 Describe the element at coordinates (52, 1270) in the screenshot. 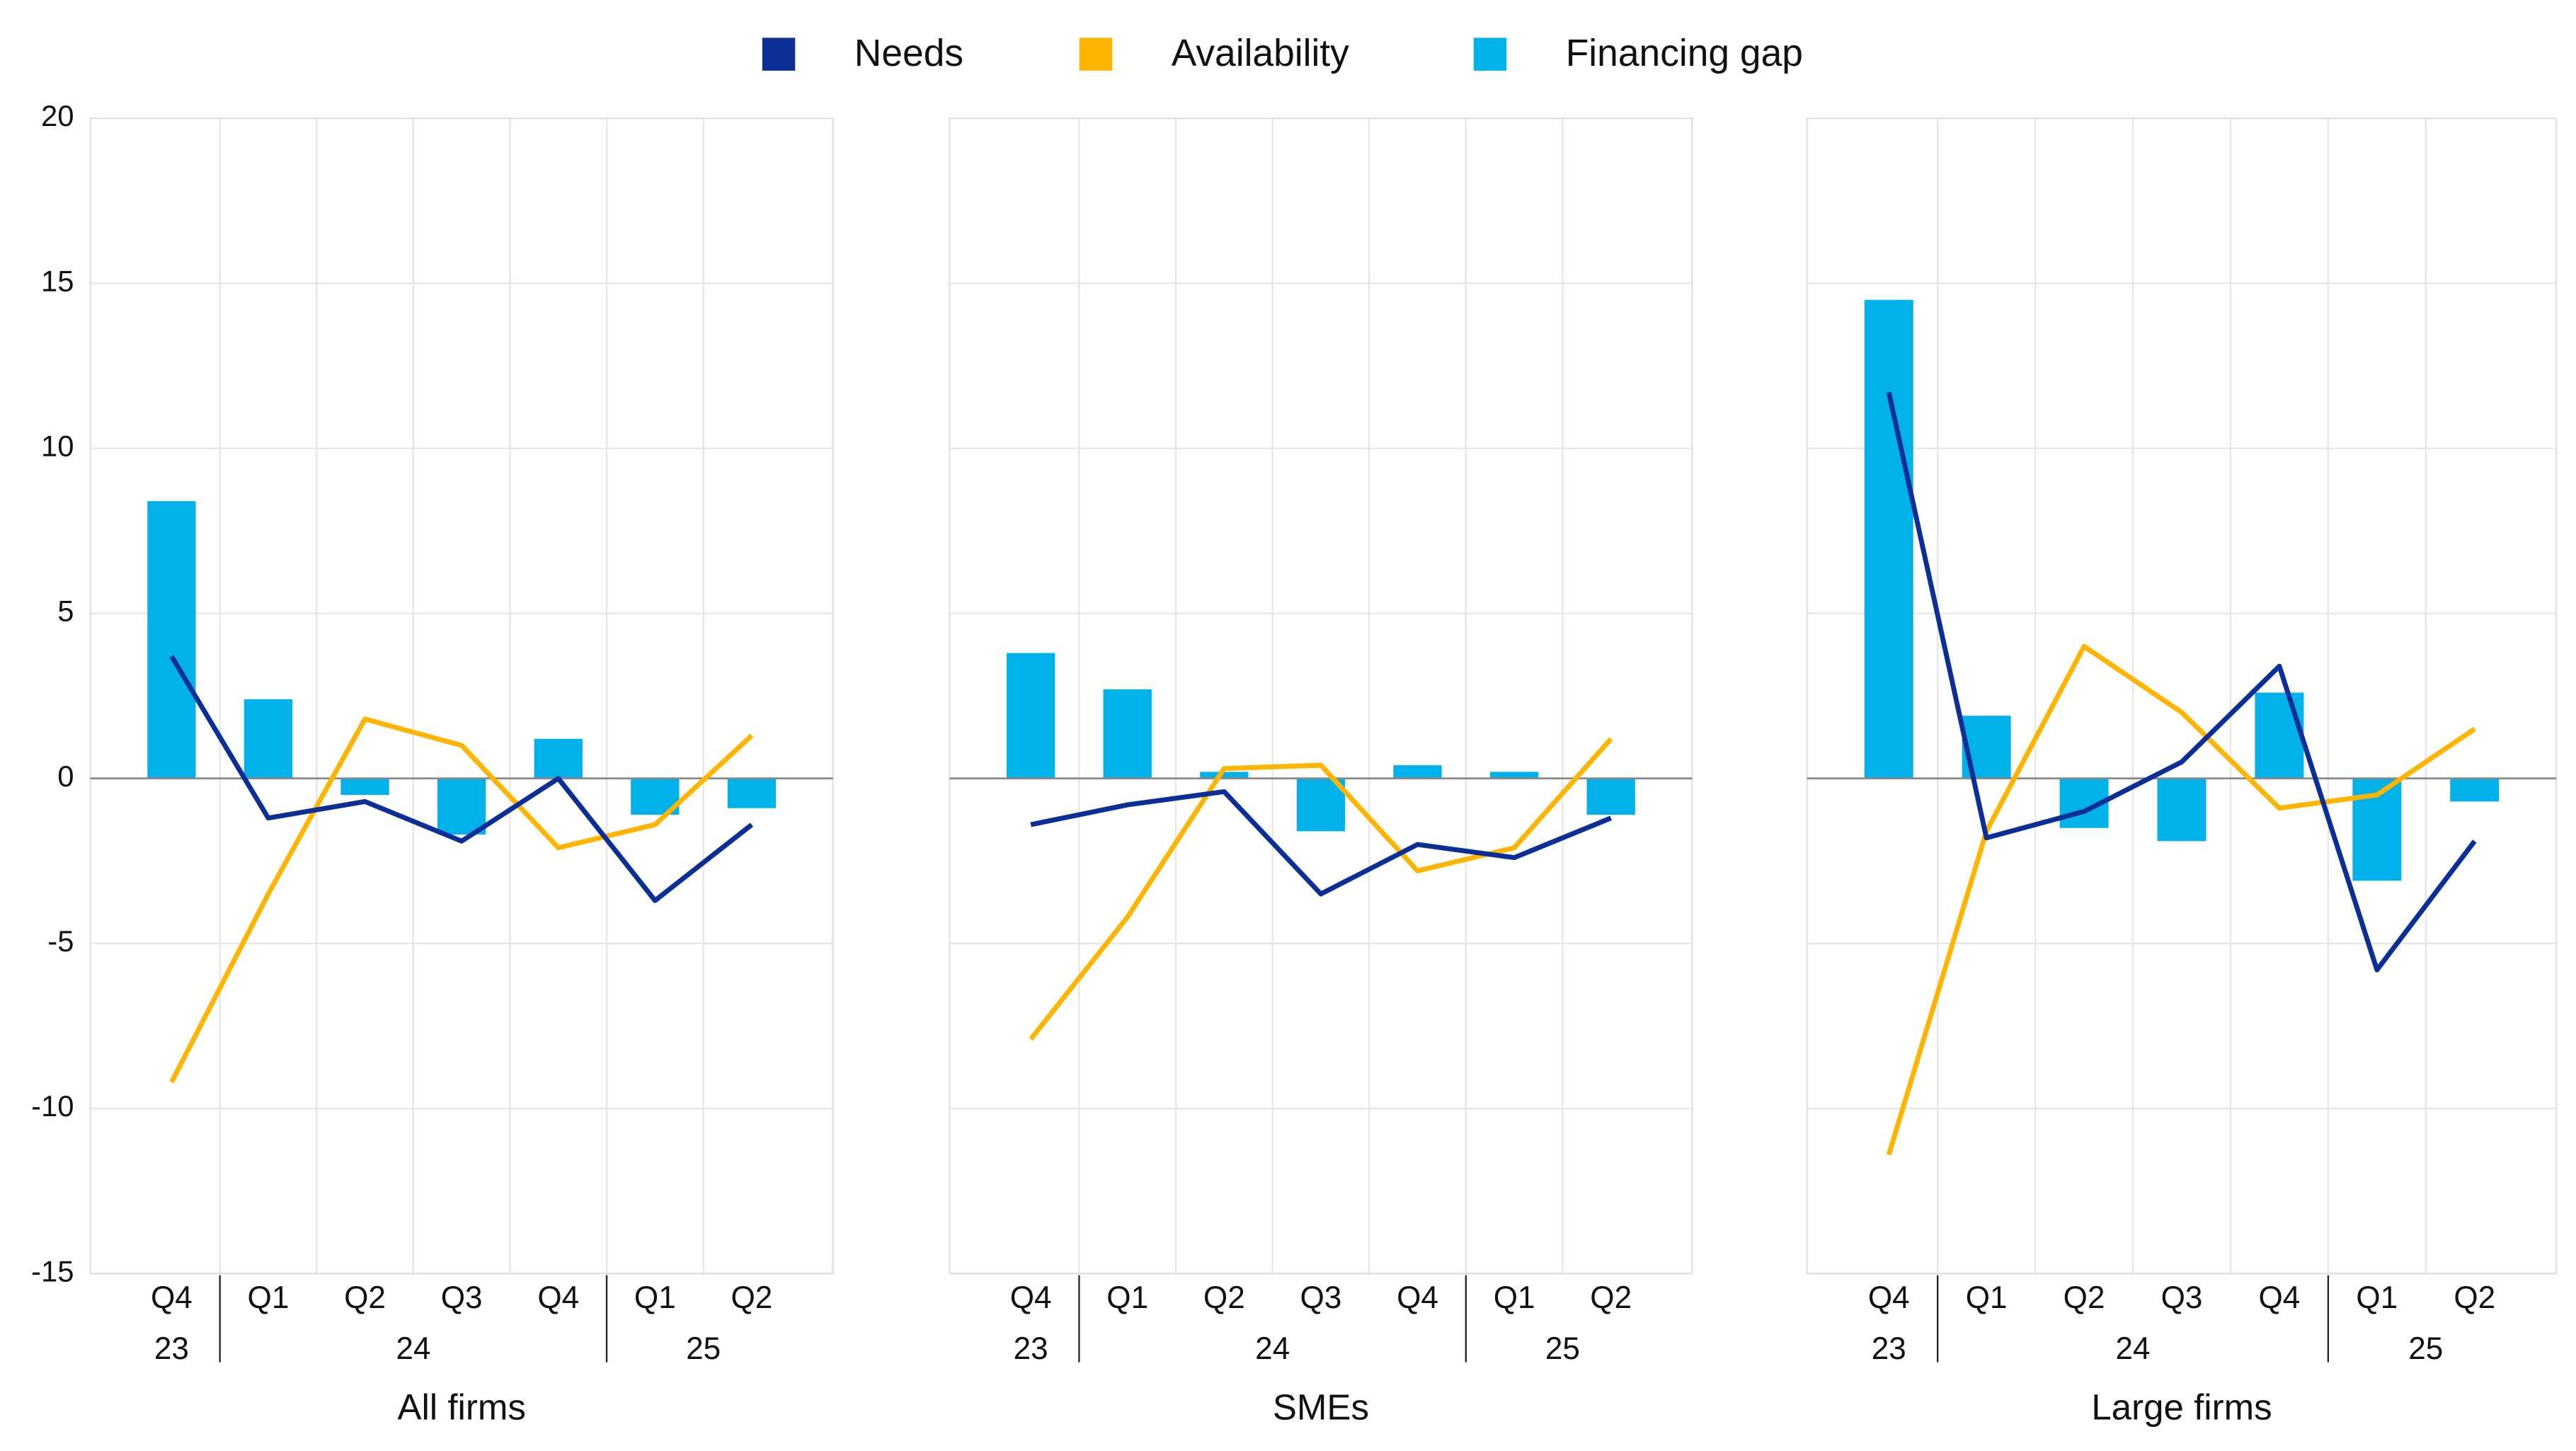

I see `y-tick-label: -15` at that location.